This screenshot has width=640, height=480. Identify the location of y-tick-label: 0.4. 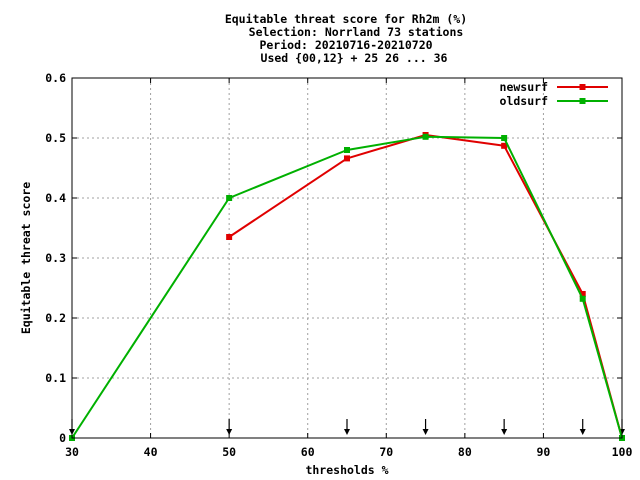
(55, 198).